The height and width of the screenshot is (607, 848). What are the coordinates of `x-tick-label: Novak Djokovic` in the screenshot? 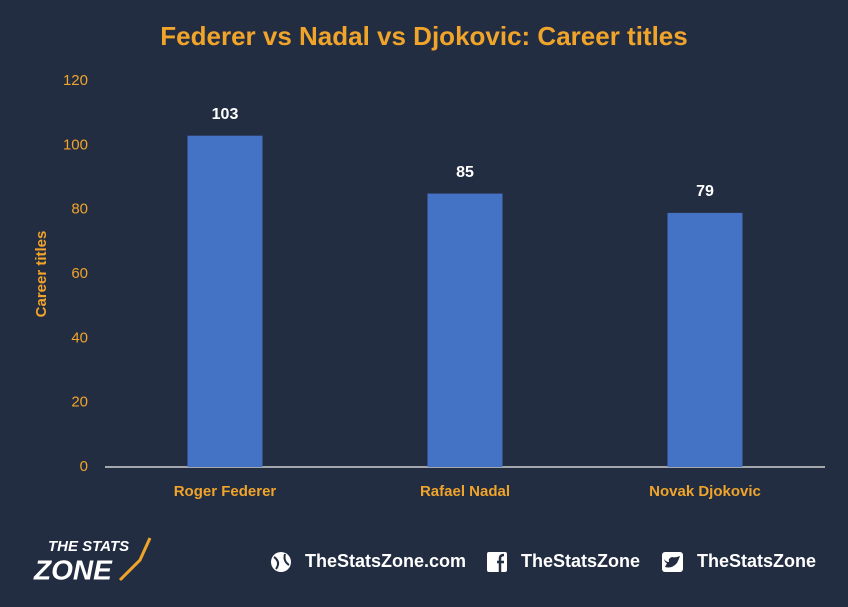 It's located at (705, 491).